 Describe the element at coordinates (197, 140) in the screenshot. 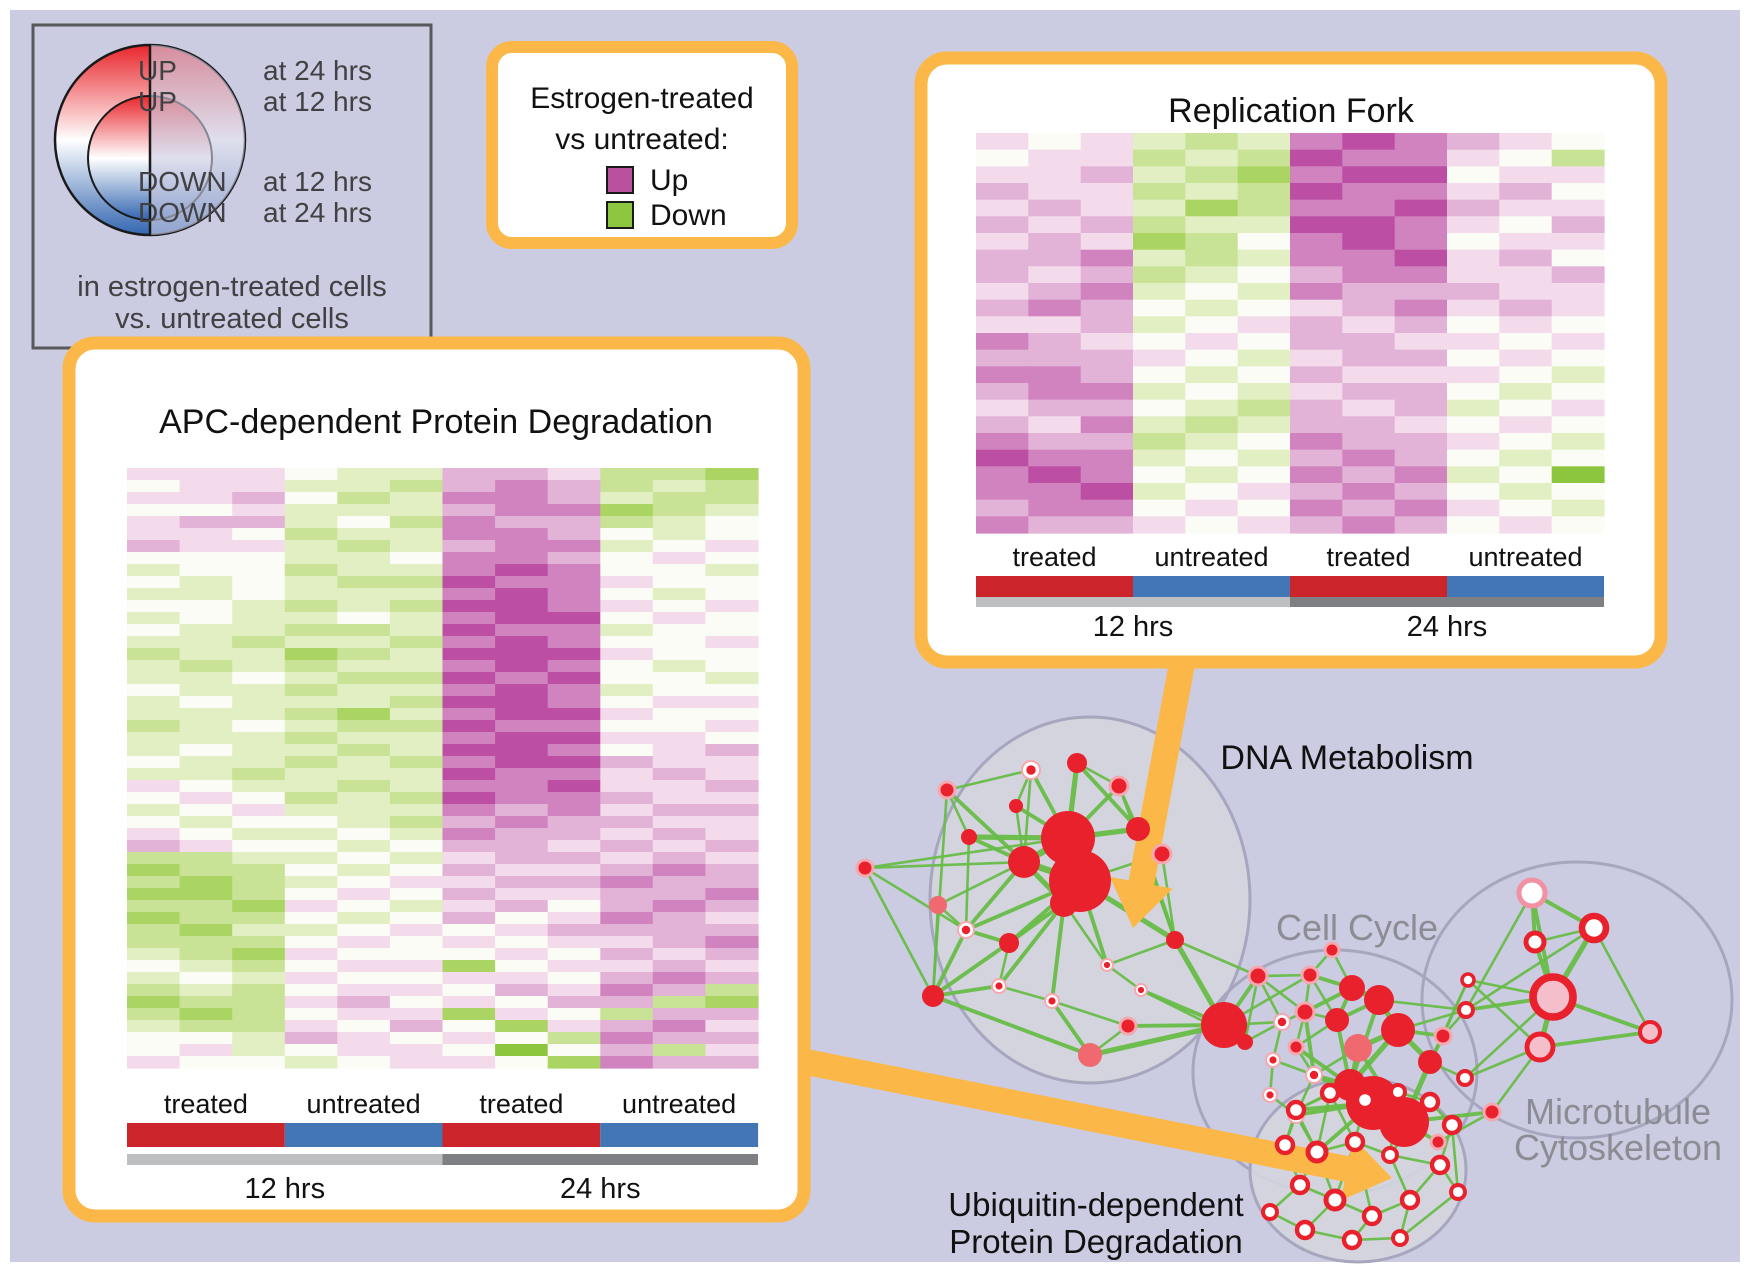

I see `key-faded-half` at that location.